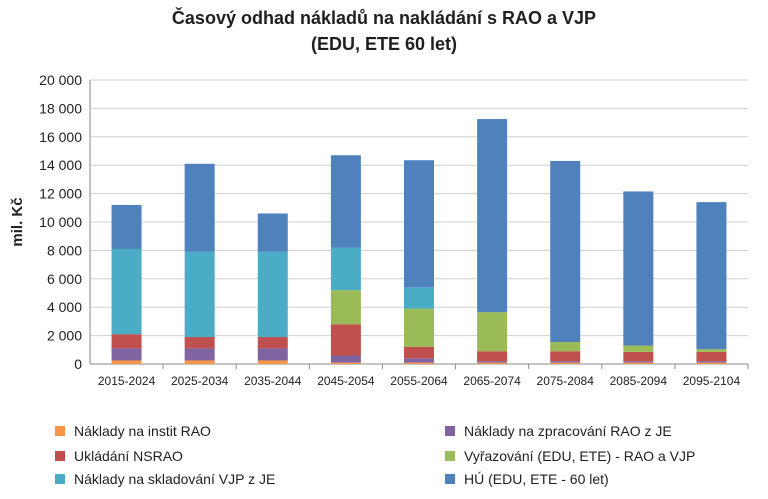  What do you see at coordinates (60, 137) in the screenshot?
I see `y-tick-label: 16 000` at bounding box center [60, 137].